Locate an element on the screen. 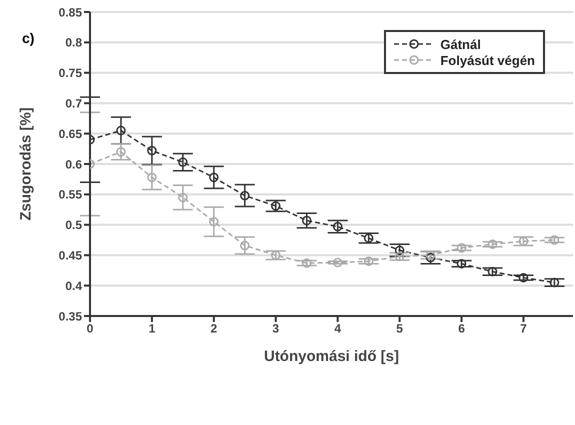 The image size is (575, 425). legend-label: Folyásút végén is located at coordinates (487, 60).